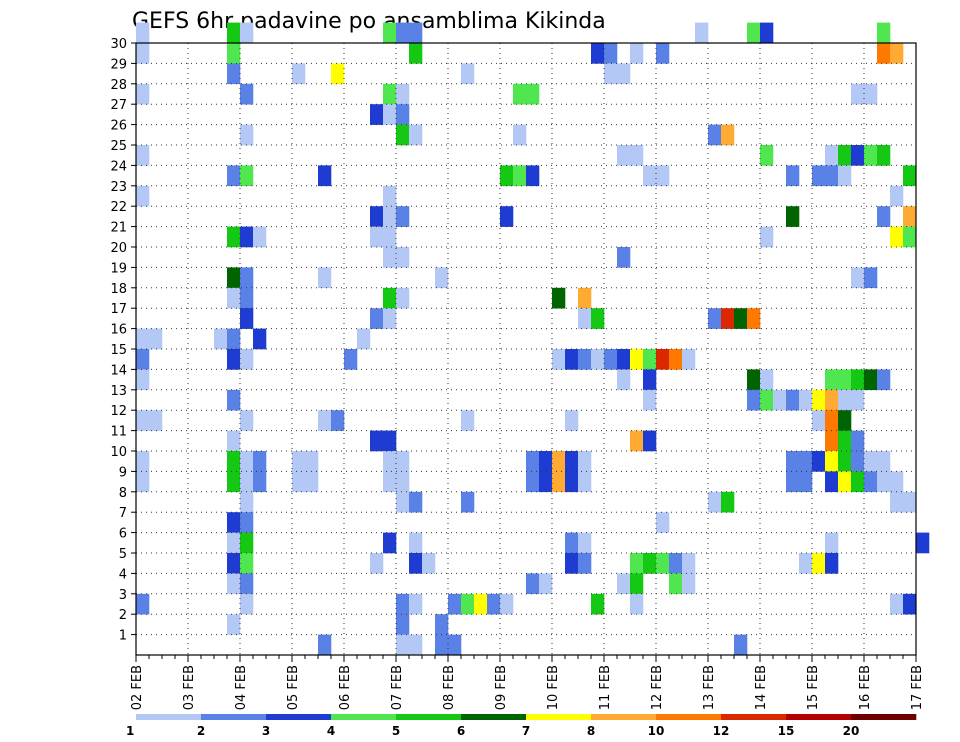 The height and width of the screenshot is (742, 960). I want to click on legend-label: 12, so click(721, 731).